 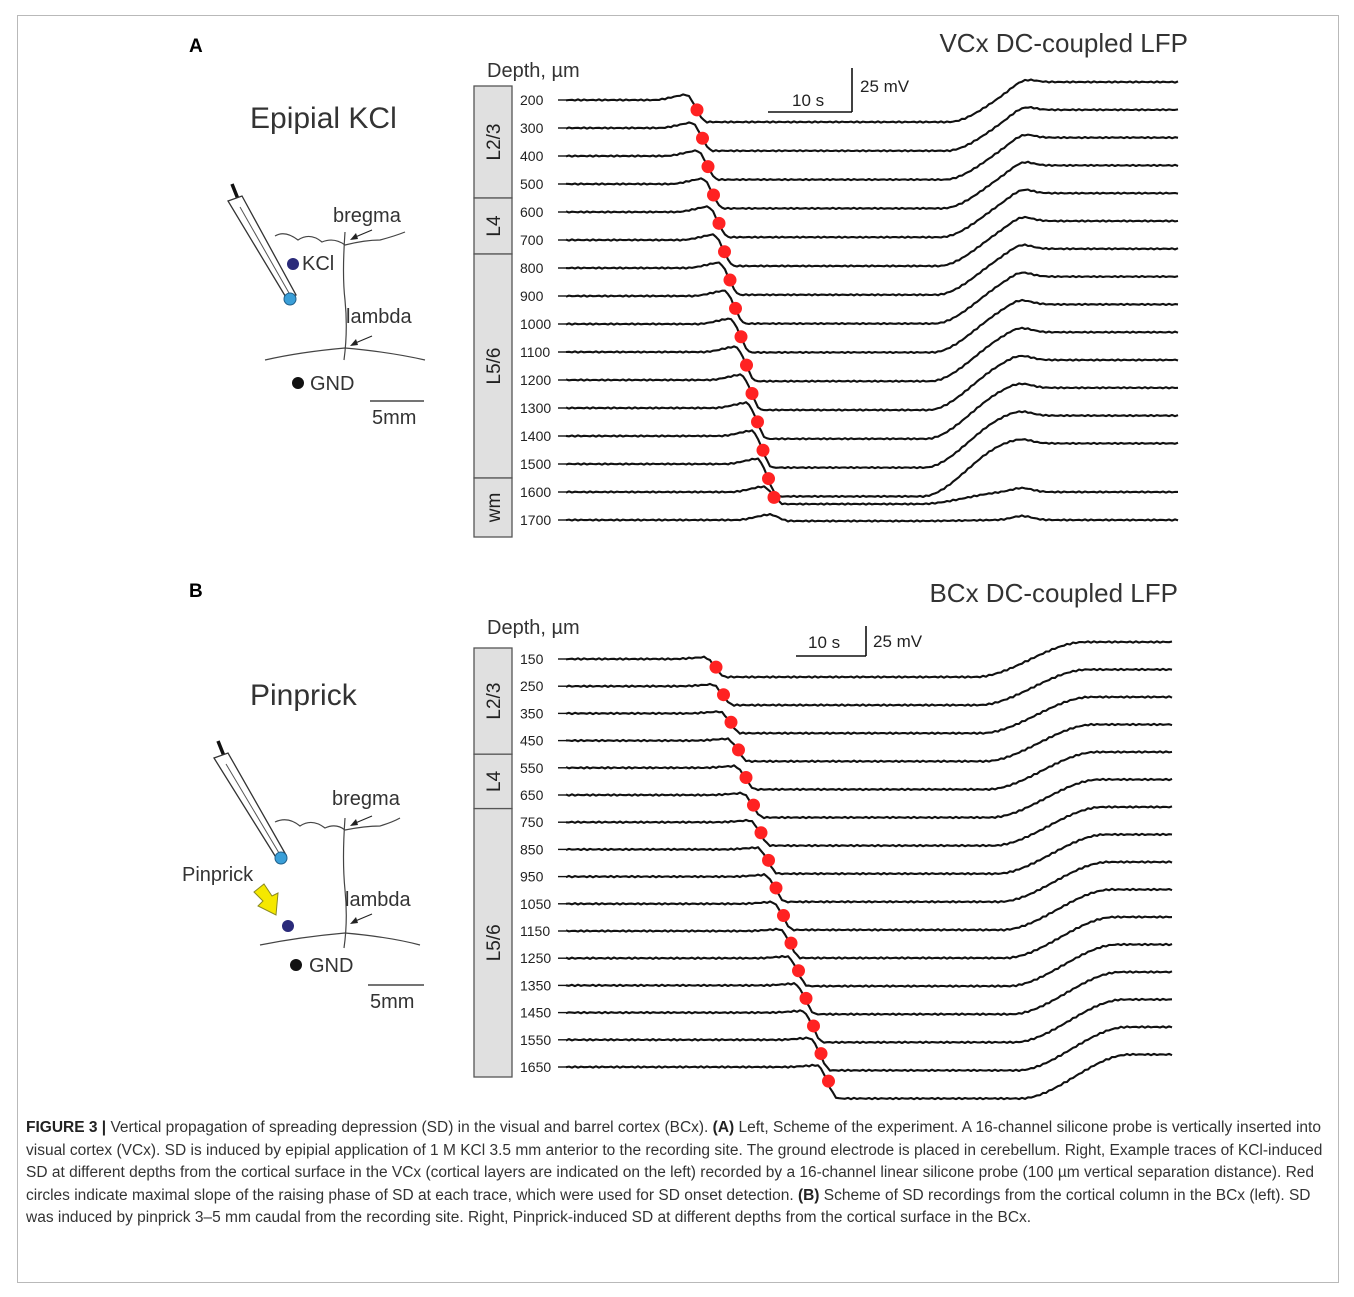 I want to click on probe-tip-icon, so click(x=290, y=299).